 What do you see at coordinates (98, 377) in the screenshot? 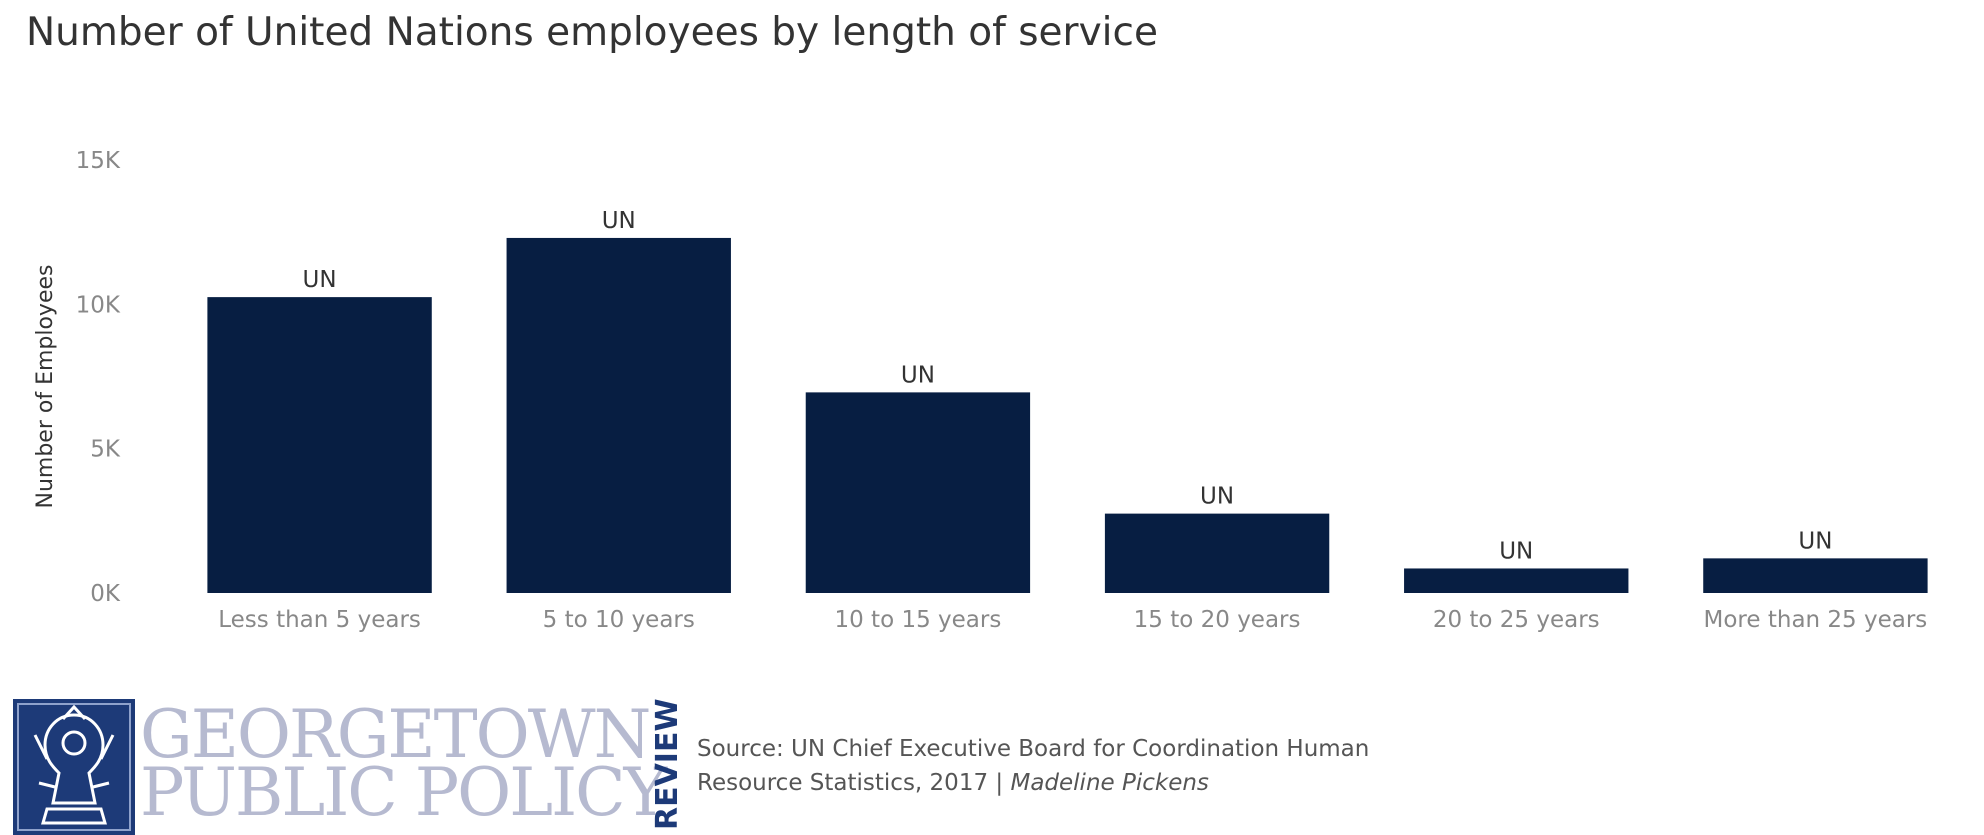
I see `y-axis-ticks: 0K 5K 10K 15K` at bounding box center [98, 377].